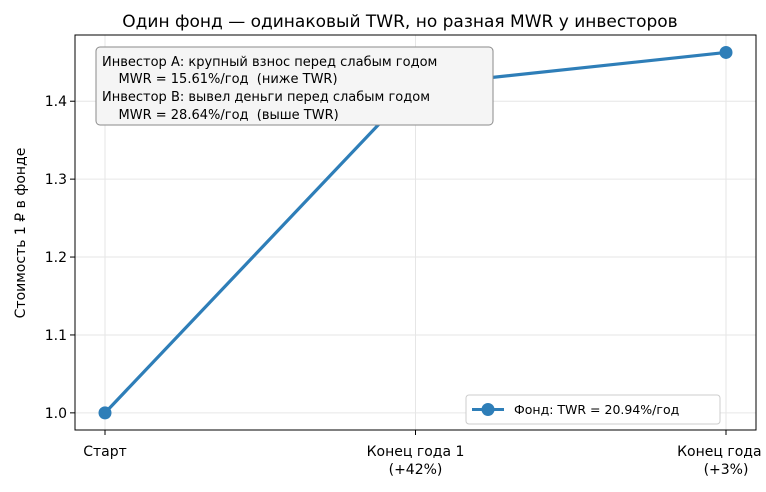  What do you see at coordinates (56, 336) in the screenshot?
I see `y-tick-label: 1.1` at bounding box center [56, 336].